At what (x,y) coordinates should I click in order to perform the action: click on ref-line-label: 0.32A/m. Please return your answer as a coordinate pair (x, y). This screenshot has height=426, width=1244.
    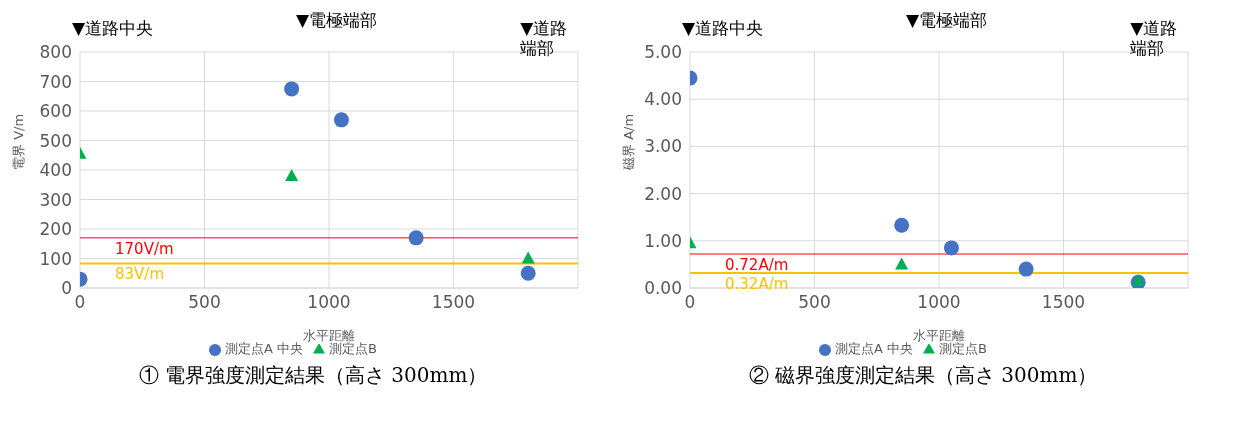
    Looking at the image, I should click on (757, 283).